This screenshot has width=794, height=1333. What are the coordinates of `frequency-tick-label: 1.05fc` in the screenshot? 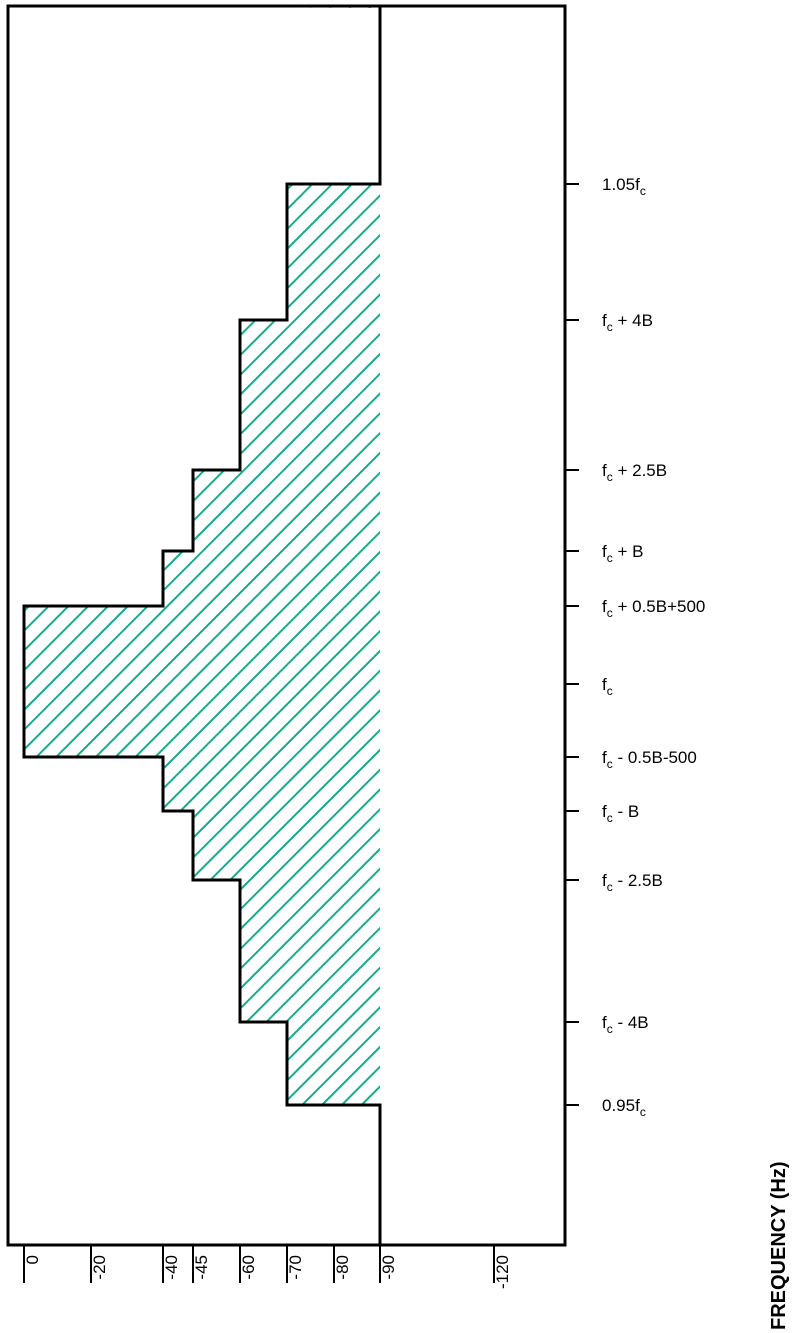 It's located at (624, 186).